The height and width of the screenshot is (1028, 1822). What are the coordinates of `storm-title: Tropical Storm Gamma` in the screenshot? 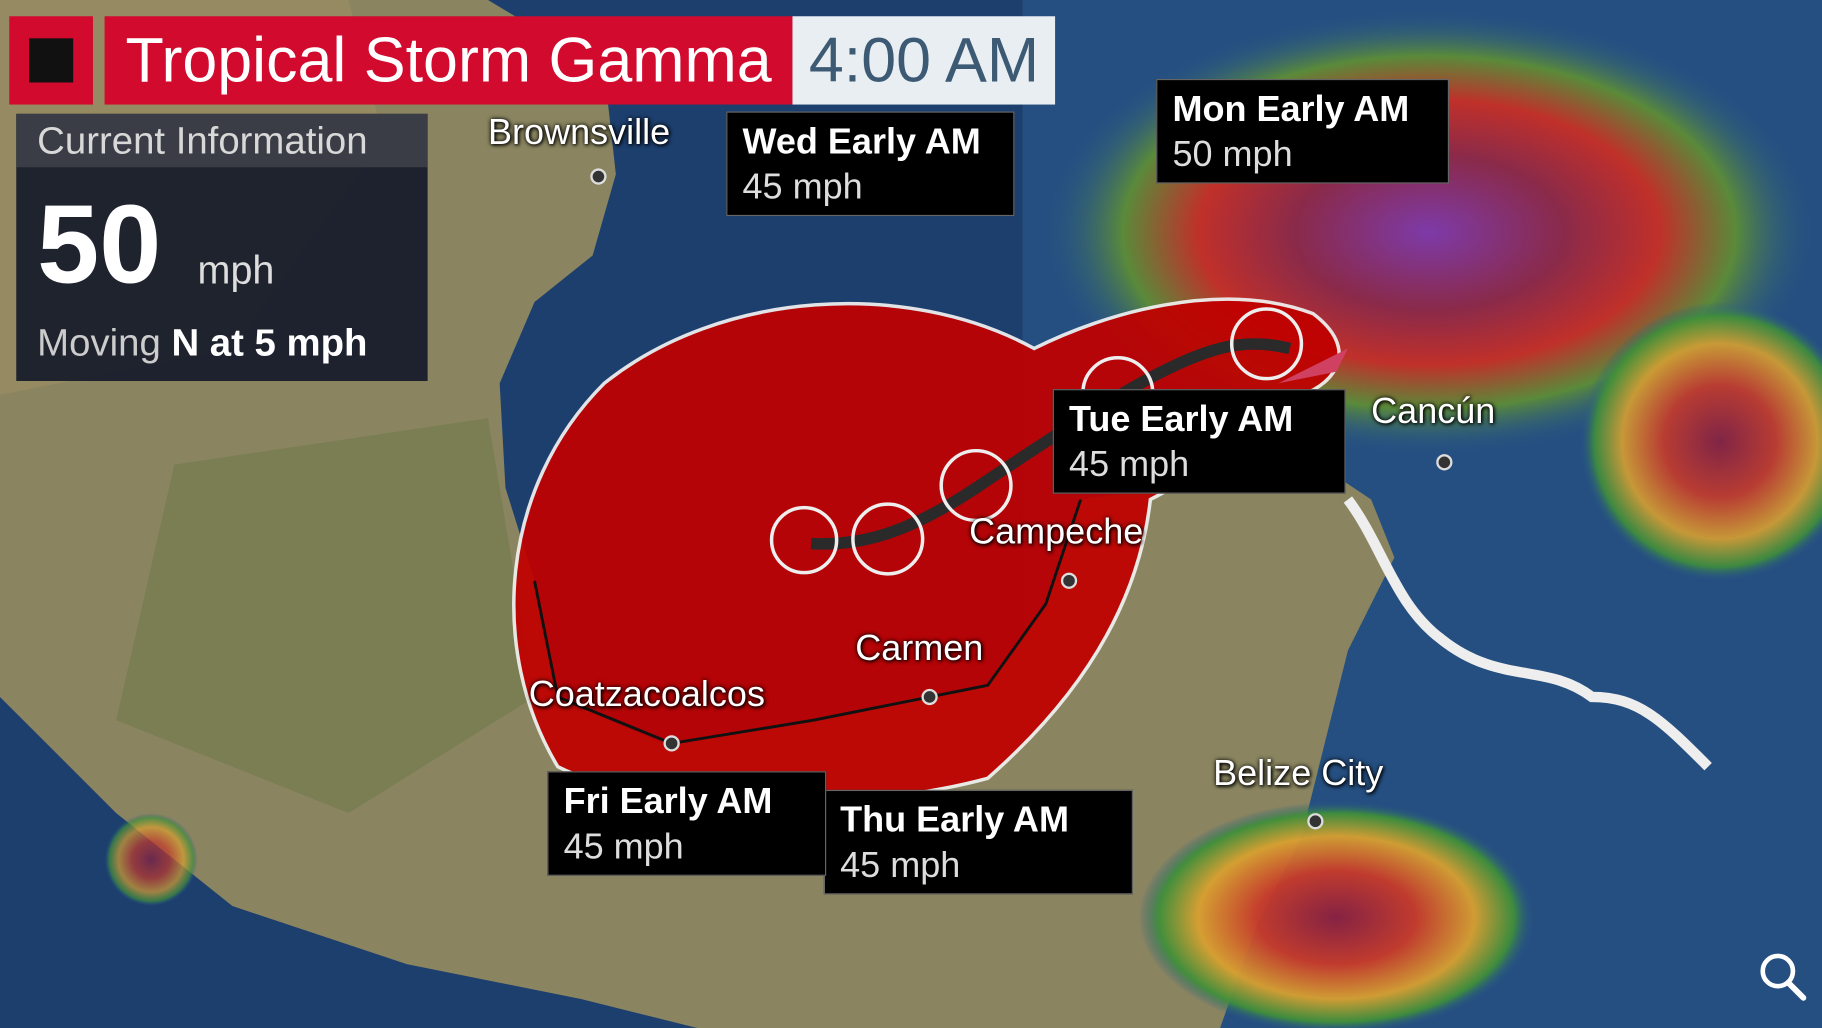 It's located at (448, 60).